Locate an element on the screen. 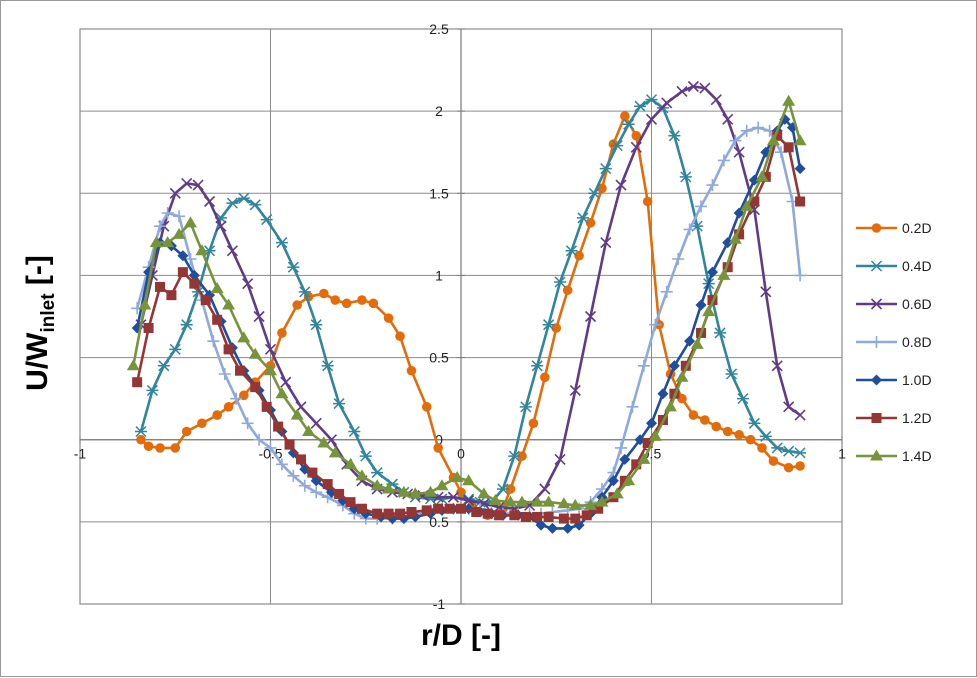  legend-label: 1.4D is located at coordinates (917, 456).